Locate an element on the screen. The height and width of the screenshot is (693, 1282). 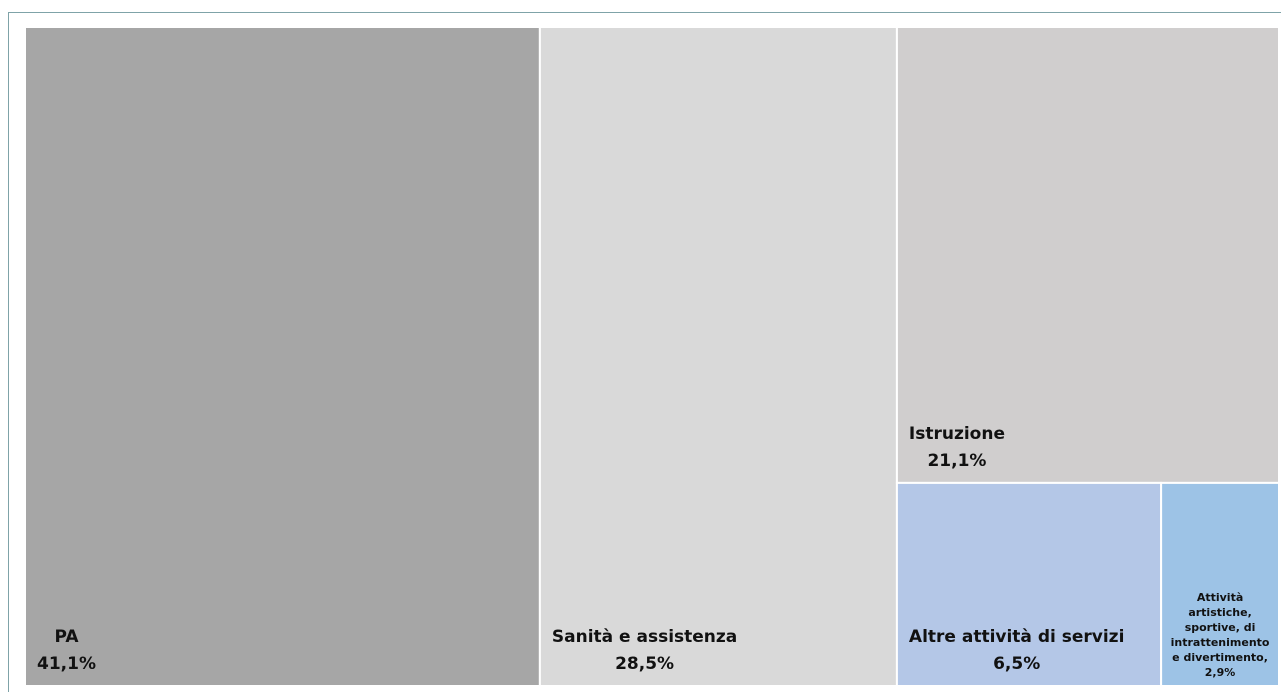
value-label: 6,5% is located at coordinates (1017, 664).